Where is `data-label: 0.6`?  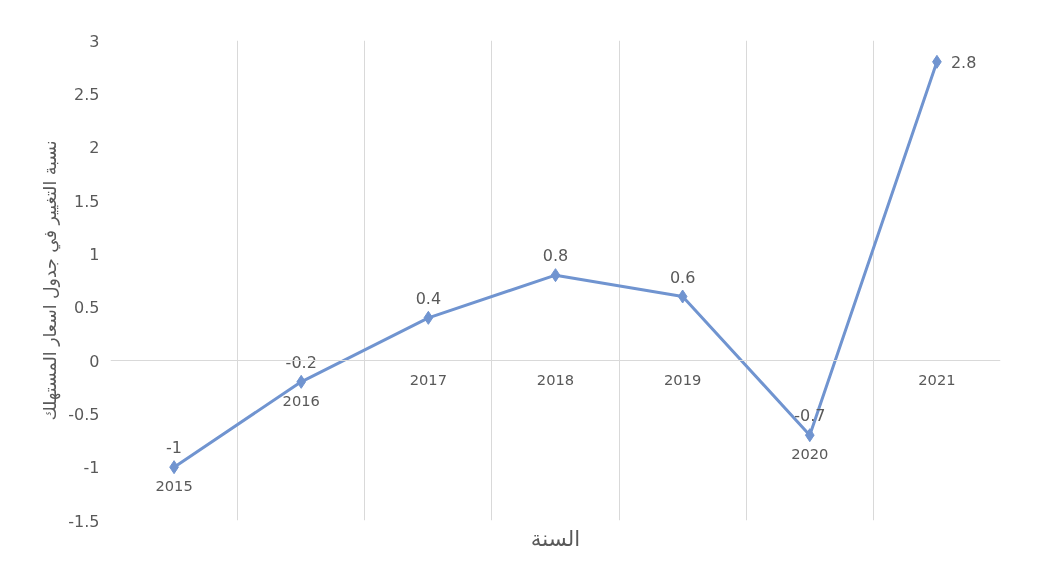
data-label: 0.6 is located at coordinates (682, 277).